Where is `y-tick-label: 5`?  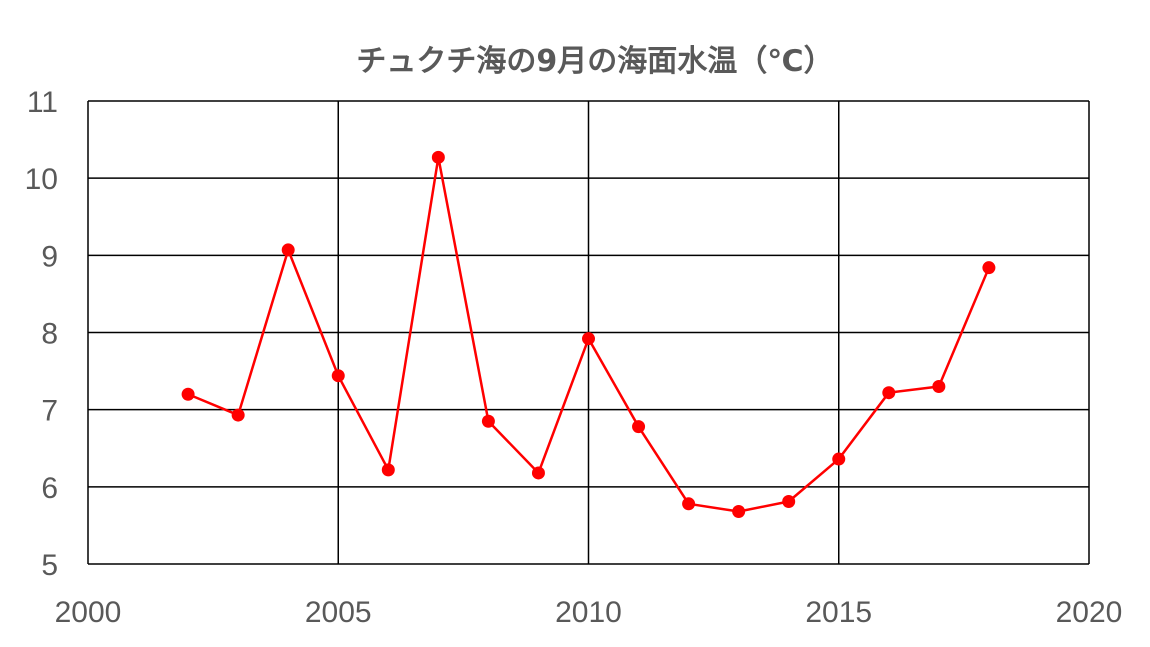
y-tick-label: 5 is located at coordinates (49, 565).